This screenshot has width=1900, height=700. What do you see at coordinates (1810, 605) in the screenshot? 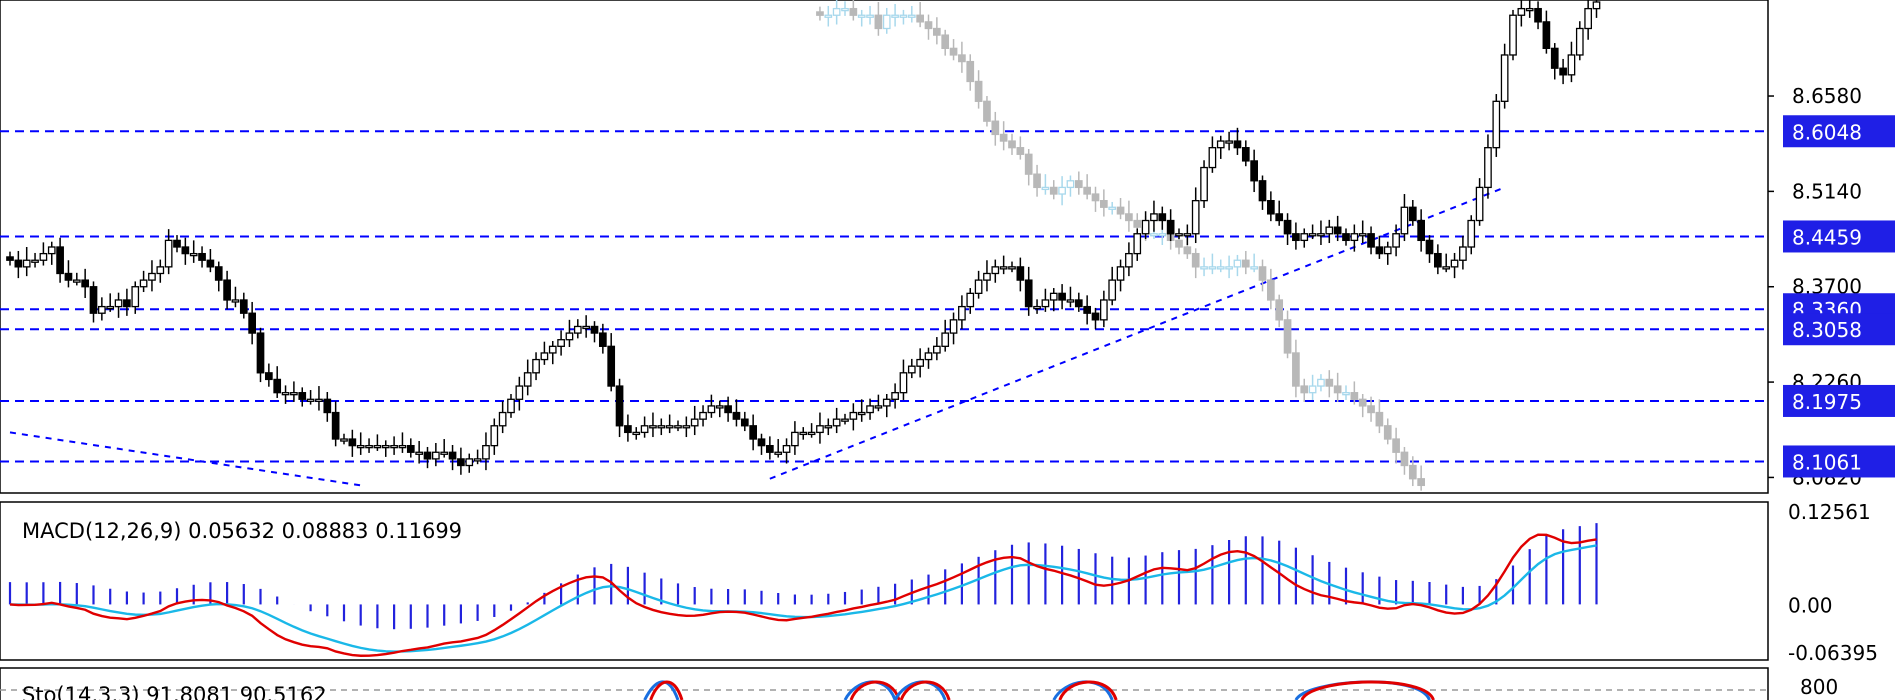
I see `macd-tick-label-1: 0.00` at bounding box center [1810, 605].